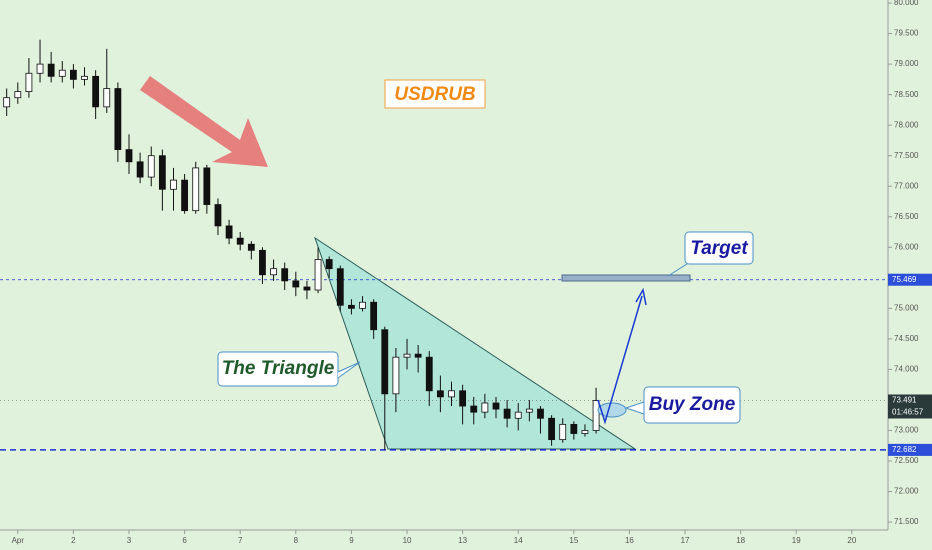  What do you see at coordinates (906, 246) in the screenshot?
I see `y-tick-label: 76.000` at bounding box center [906, 246].